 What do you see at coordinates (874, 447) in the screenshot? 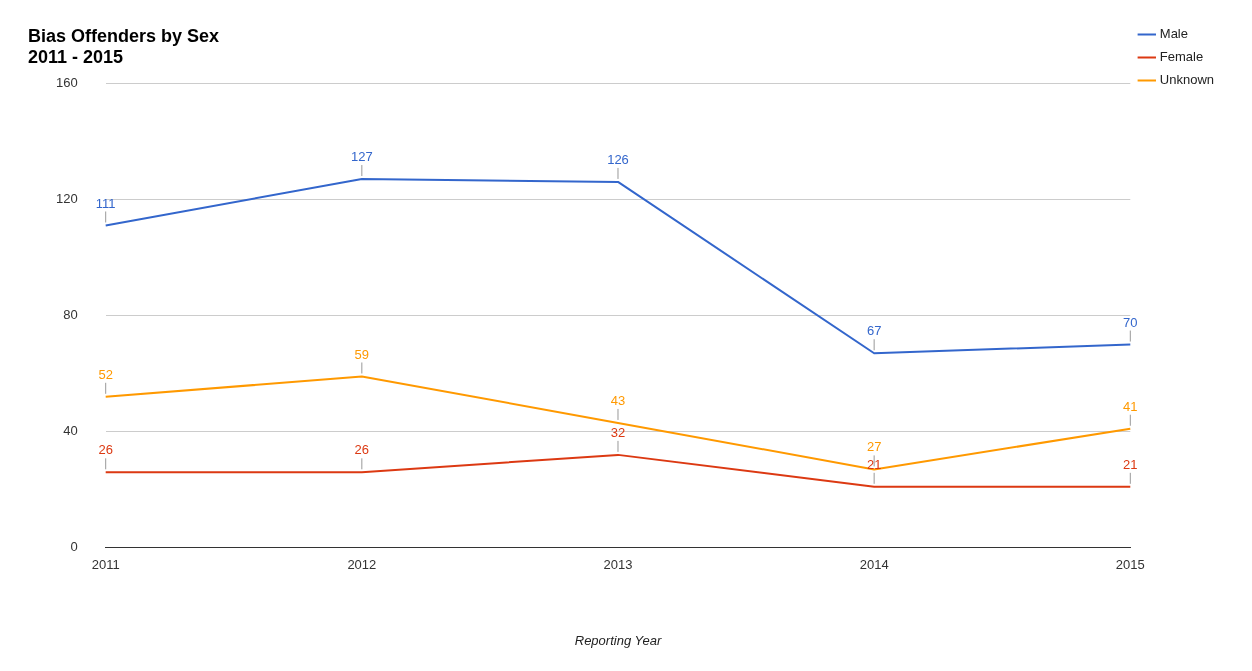
I see `data-label: 27` at bounding box center [874, 447].